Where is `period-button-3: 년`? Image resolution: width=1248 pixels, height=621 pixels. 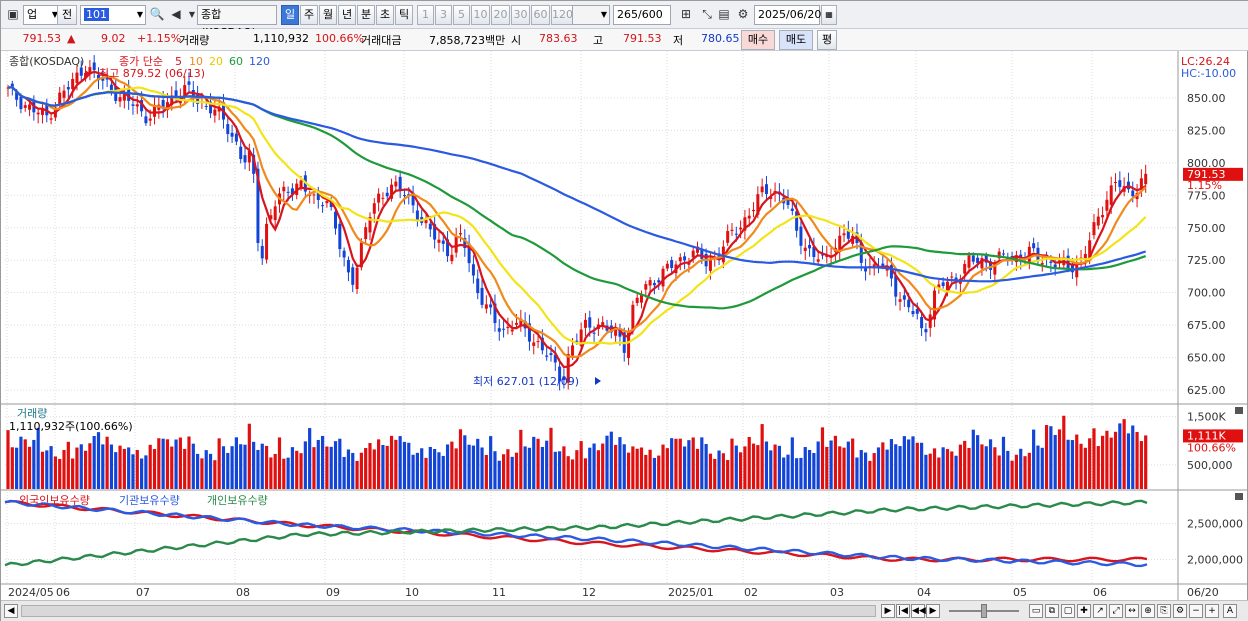 period-button-3: 년 is located at coordinates (347, 15).